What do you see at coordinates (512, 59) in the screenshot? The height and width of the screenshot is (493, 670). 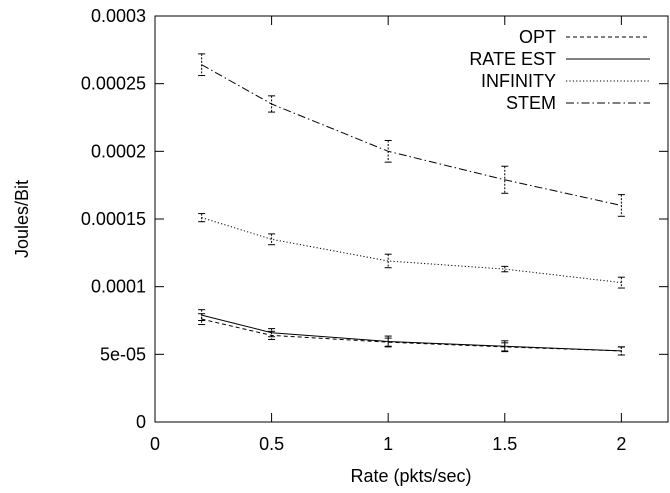 I see `legend-label-rate-est: RATE EST` at bounding box center [512, 59].